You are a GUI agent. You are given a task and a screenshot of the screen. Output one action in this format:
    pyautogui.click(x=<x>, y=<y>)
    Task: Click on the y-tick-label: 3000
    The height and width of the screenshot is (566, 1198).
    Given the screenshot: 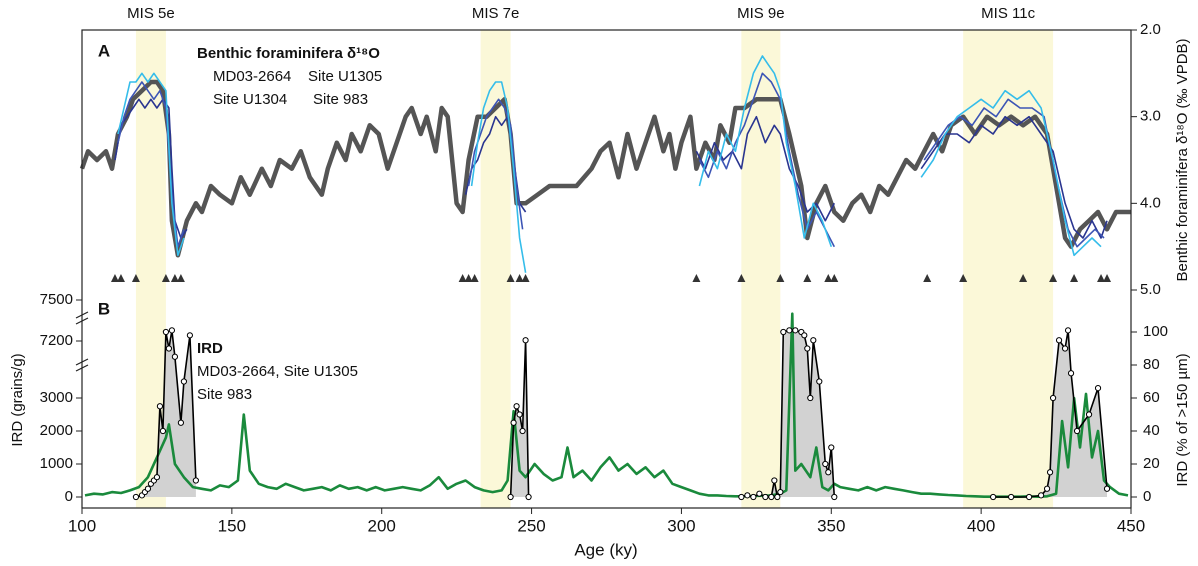 What is the action you would take?
    pyautogui.click(x=56, y=397)
    